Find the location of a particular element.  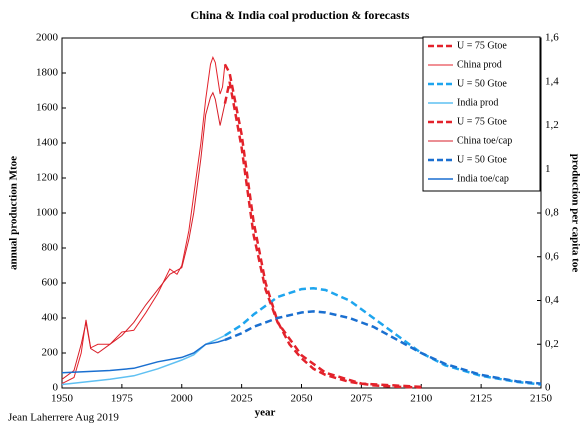

legend-box is located at coordinates (481, 114).